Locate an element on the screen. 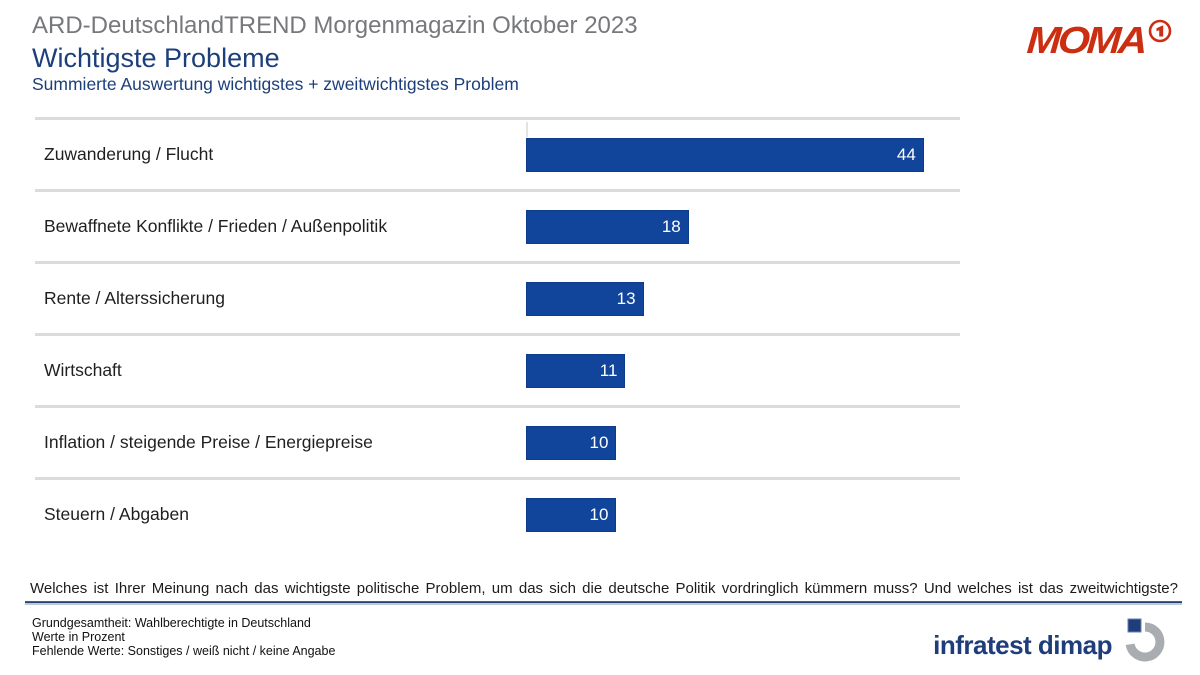 Image resolution: width=1200 pixels, height=675 pixels. infratest-dimap-wordmark: infratest dimap is located at coordinates (1022, 645).